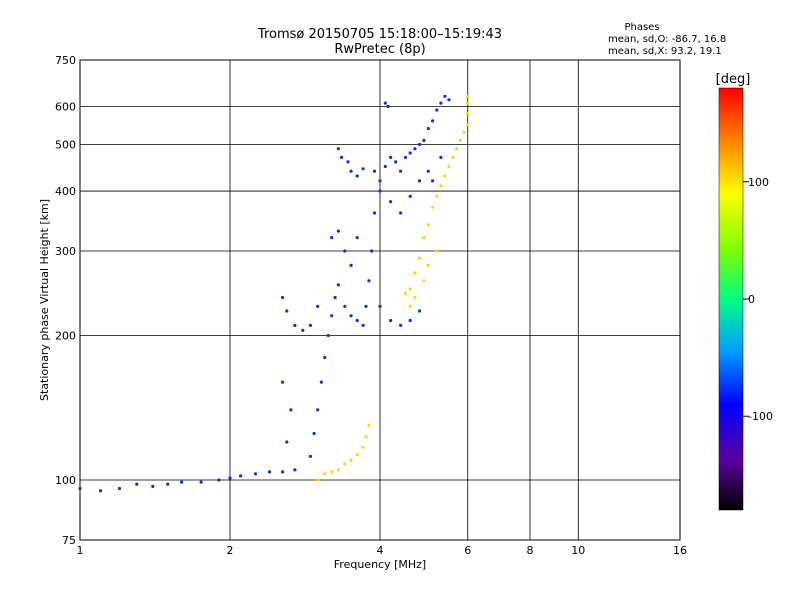 Image resolution: width=800 pixels, height=604 pixels. What do you see at coordinates (65, 60) in the screenshot?
I see `y-tick-label: 750` at bounding box center [65, 60].